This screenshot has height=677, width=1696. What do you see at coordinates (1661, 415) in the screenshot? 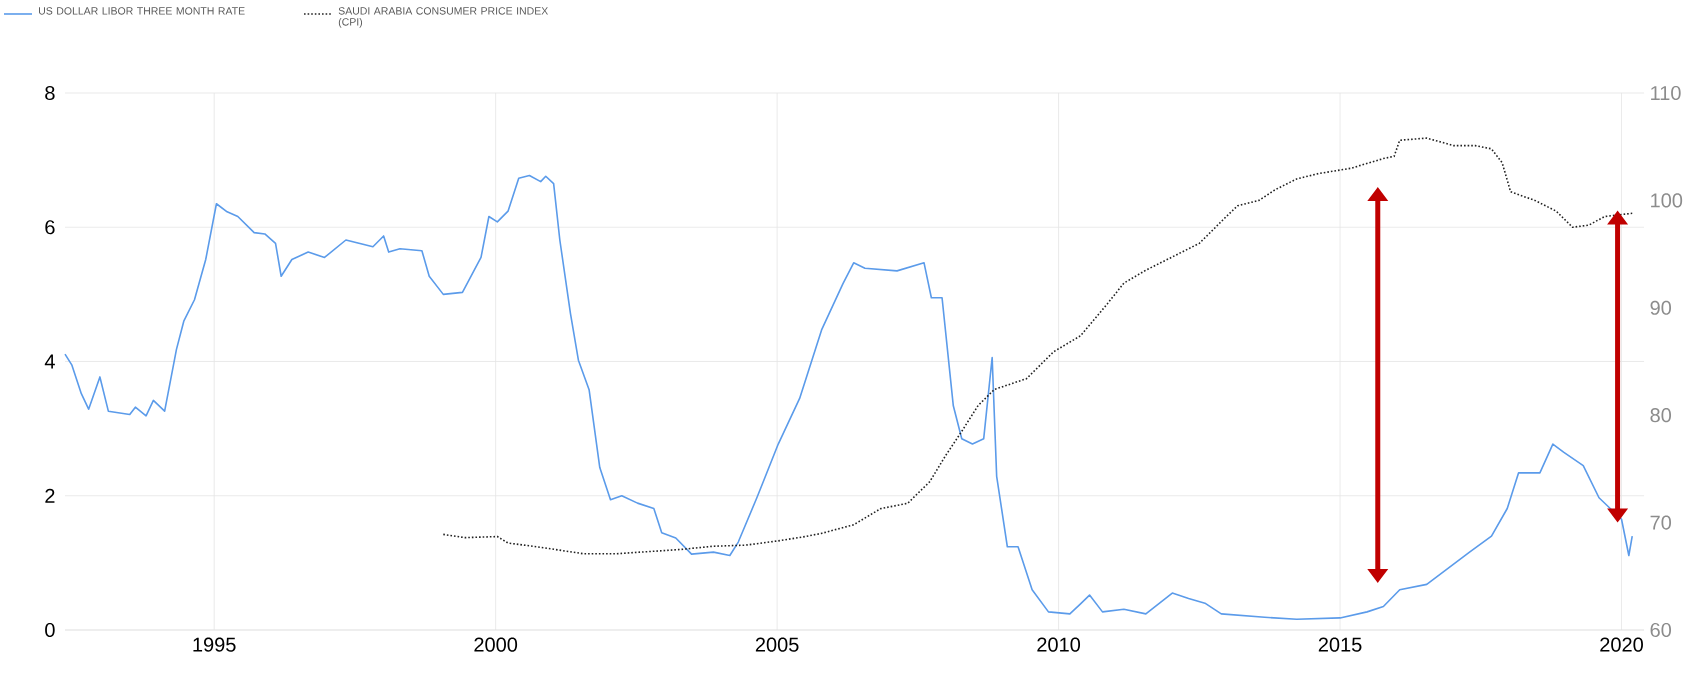
I see `y2-tick-label: 80` at bounding box center [1661, 415].